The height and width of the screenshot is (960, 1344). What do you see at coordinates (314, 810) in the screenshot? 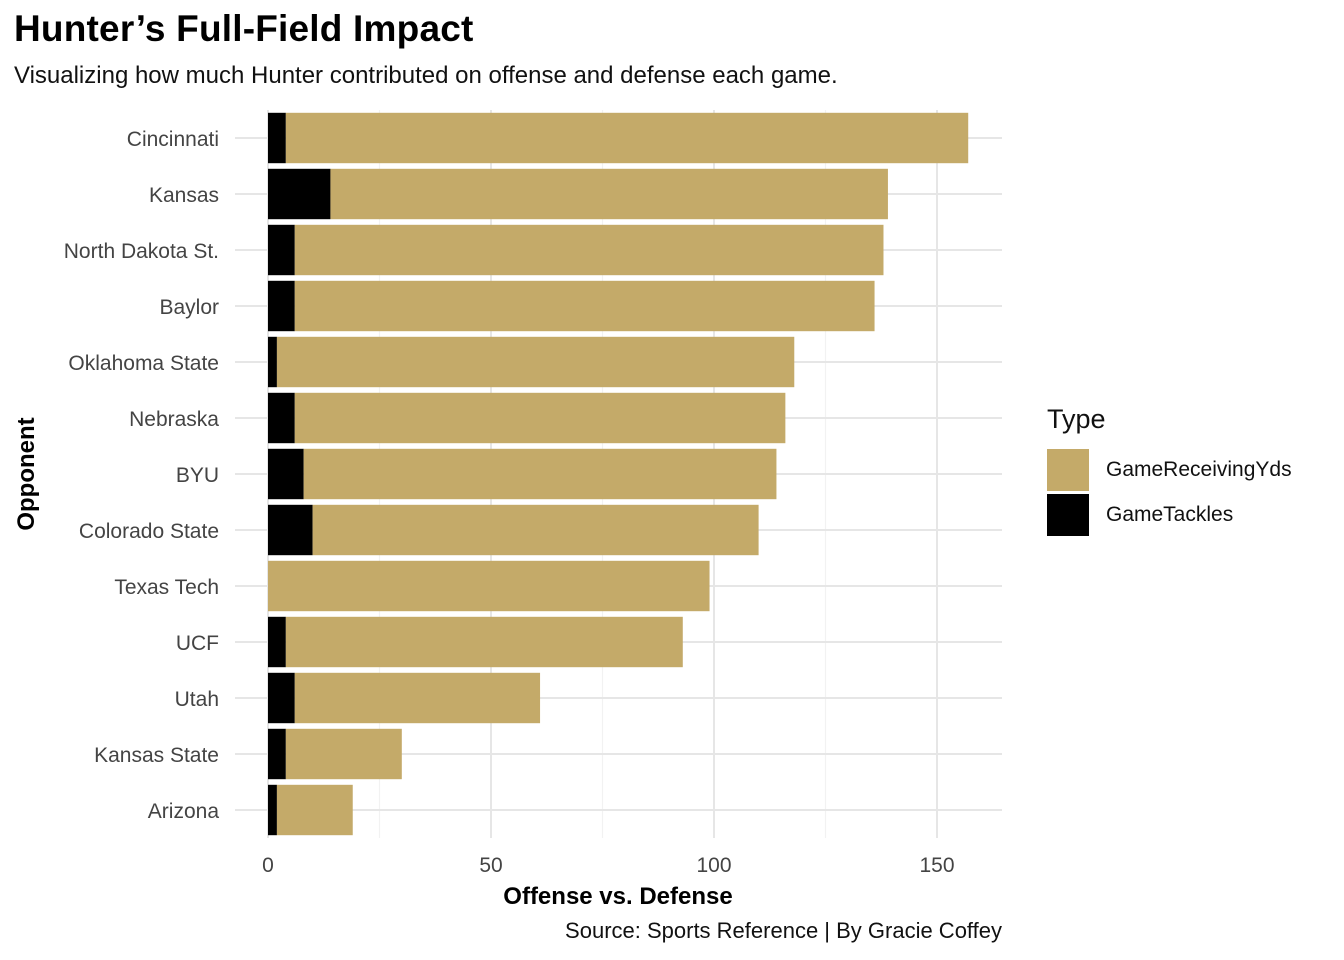
I see `bar-gamereceivingyds-arizona` at bounding box center [314, 810].